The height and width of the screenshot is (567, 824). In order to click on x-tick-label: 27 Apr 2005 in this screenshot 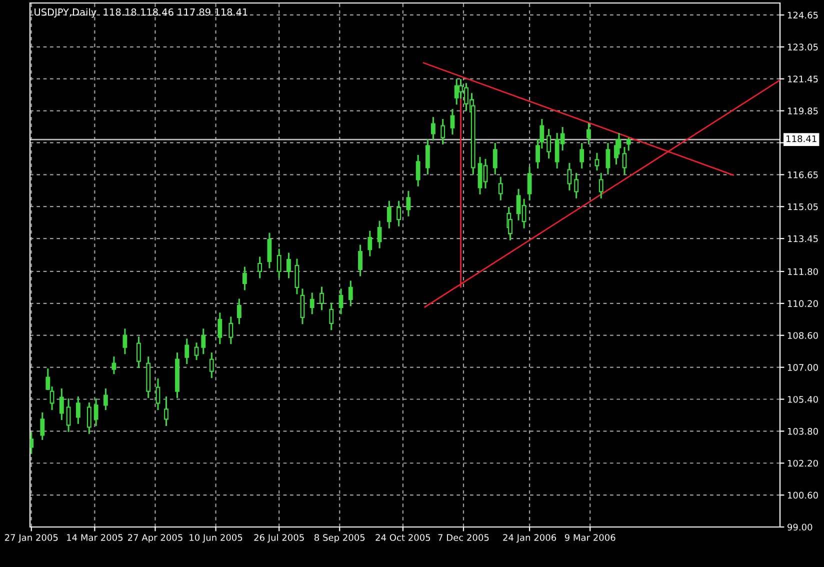, I will do `click(155, 538)`.